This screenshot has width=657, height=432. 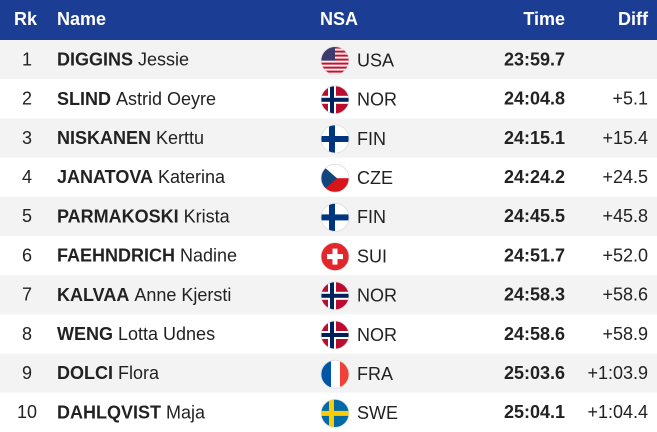 What do you see at coordinates (534, 255) in the screenshot?
I see `time: 24:51.7` at bounding box center [534, 255].